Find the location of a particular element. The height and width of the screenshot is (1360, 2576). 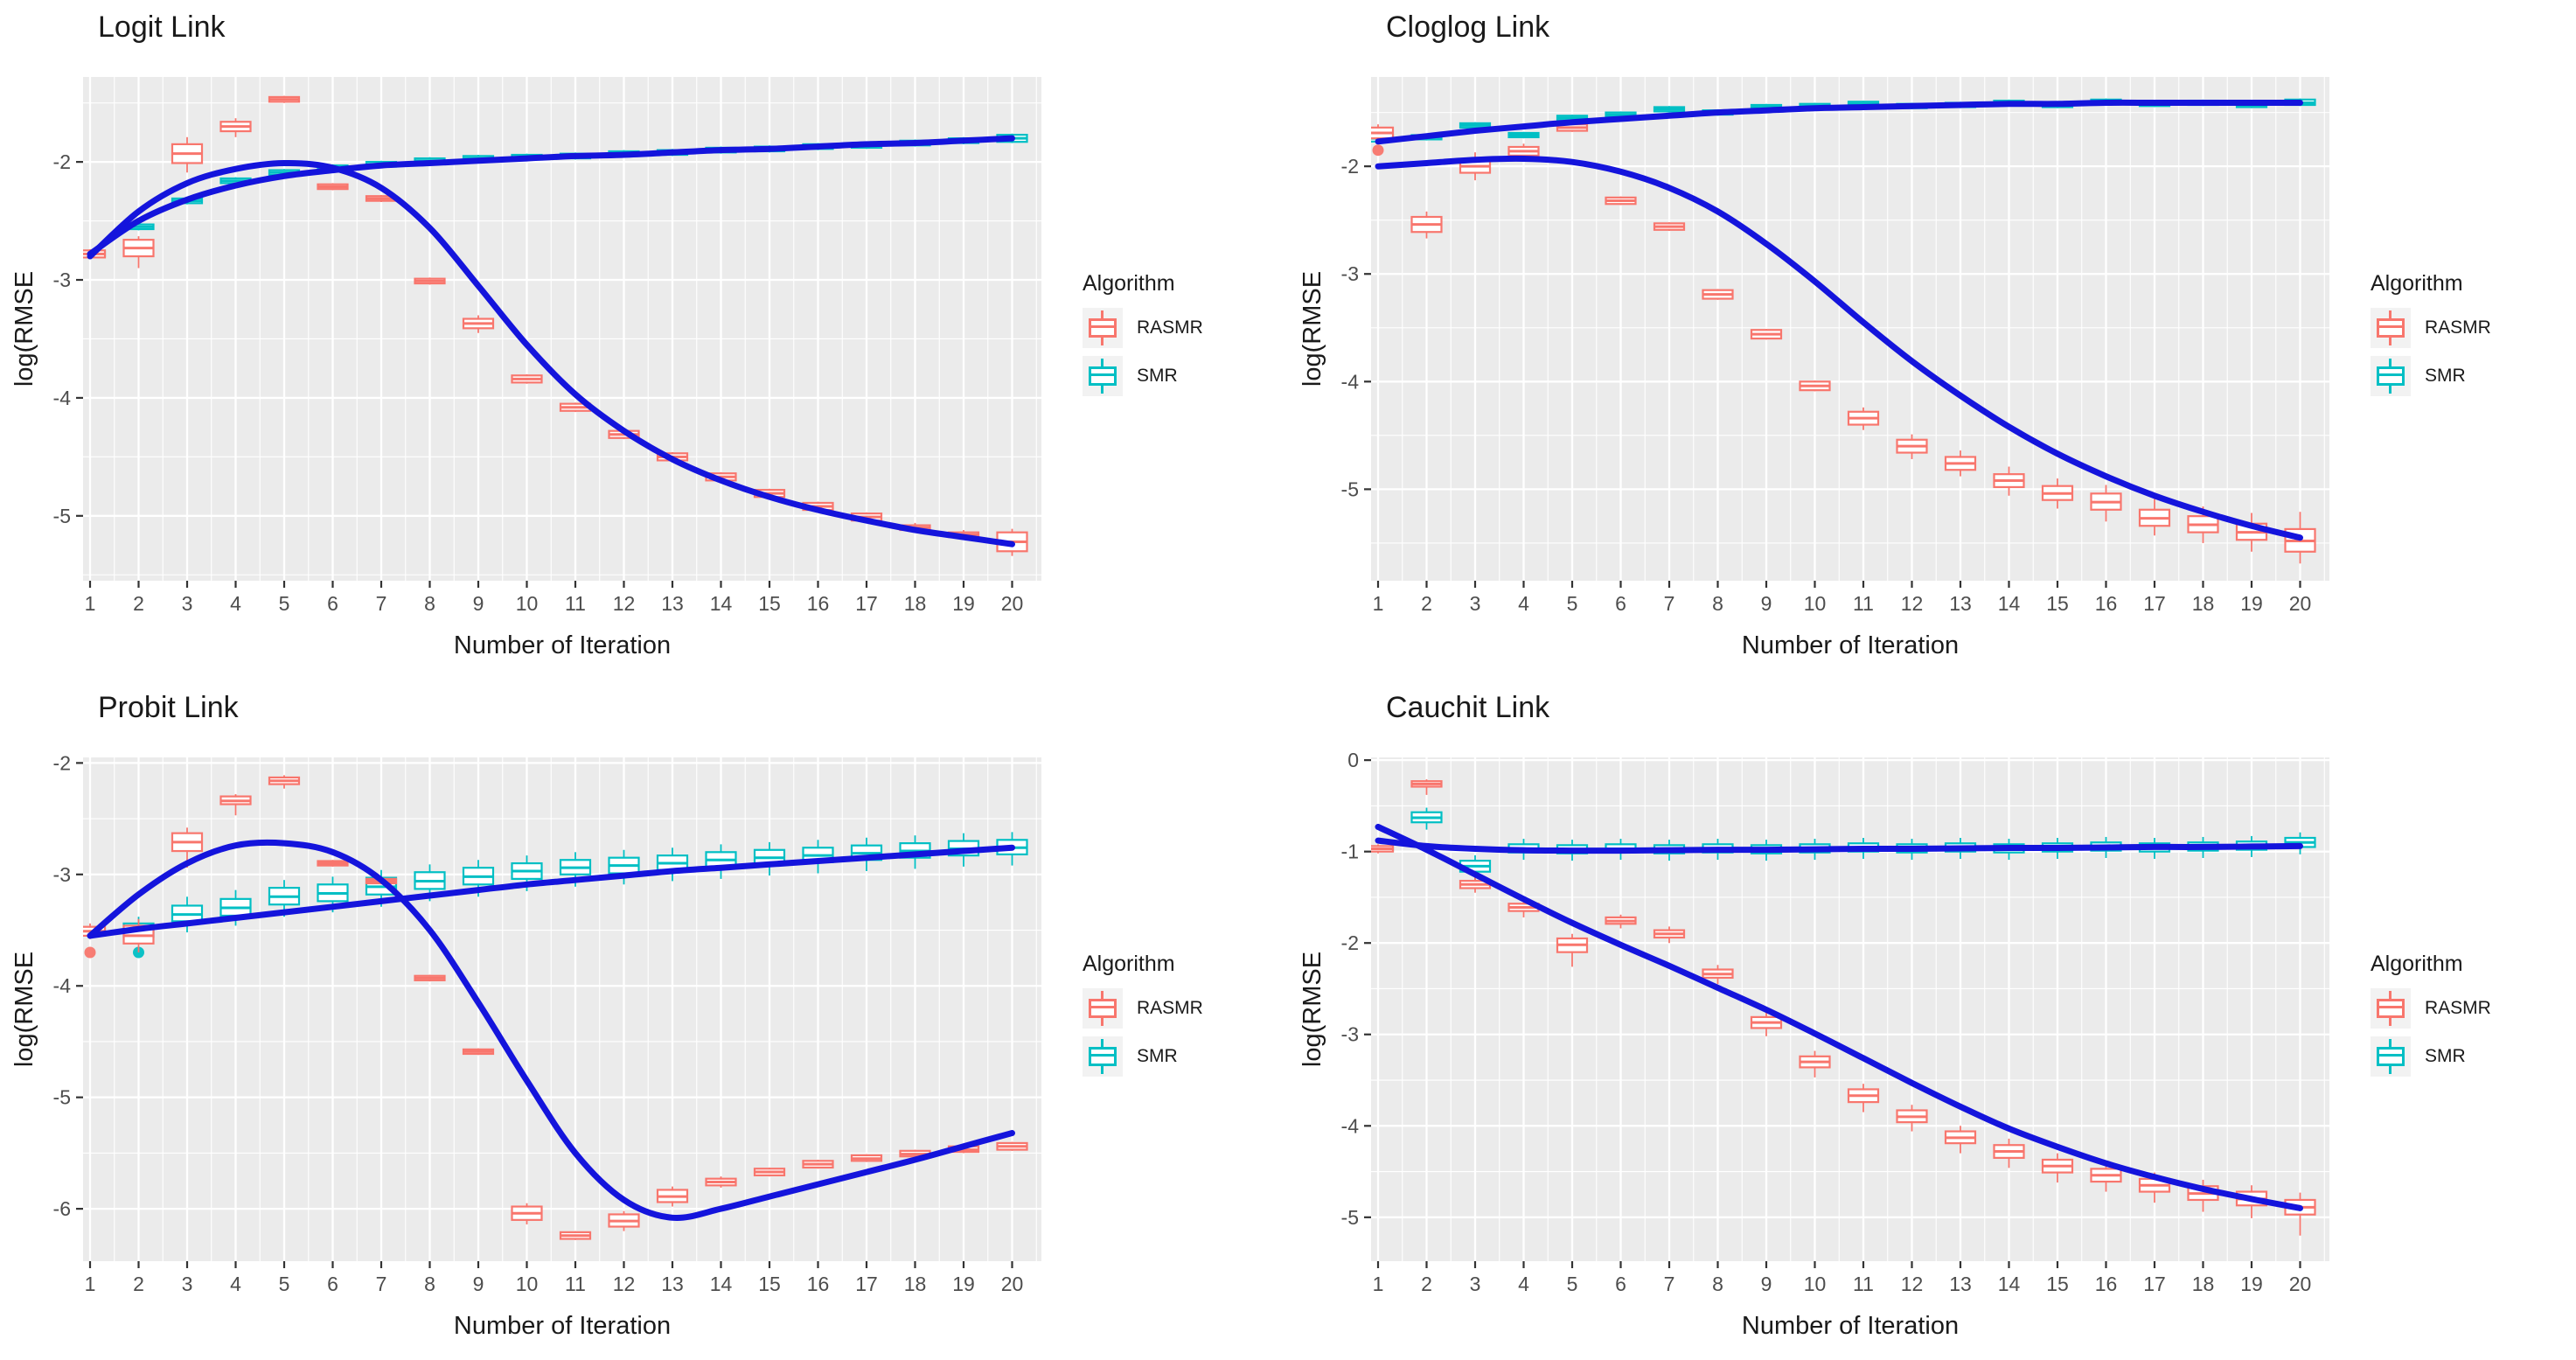

panel-title: Probit Link is located at coordinates (168, 707).